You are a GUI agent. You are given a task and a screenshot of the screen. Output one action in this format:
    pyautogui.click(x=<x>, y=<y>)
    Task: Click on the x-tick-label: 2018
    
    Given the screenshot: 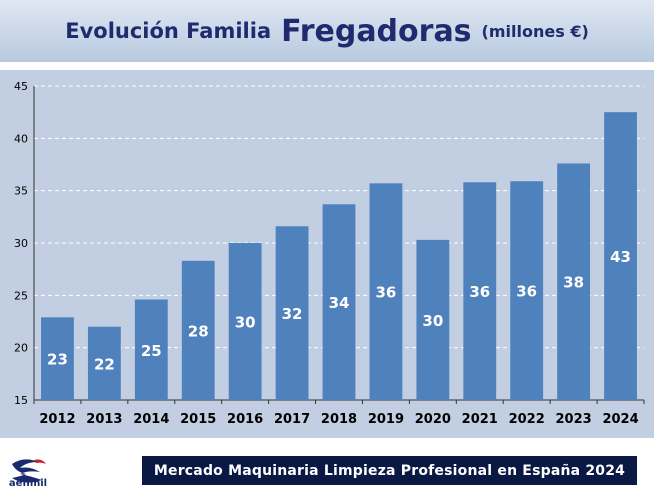 What is the action you would take?
    pyautogui.click(x=339, y=419)
    